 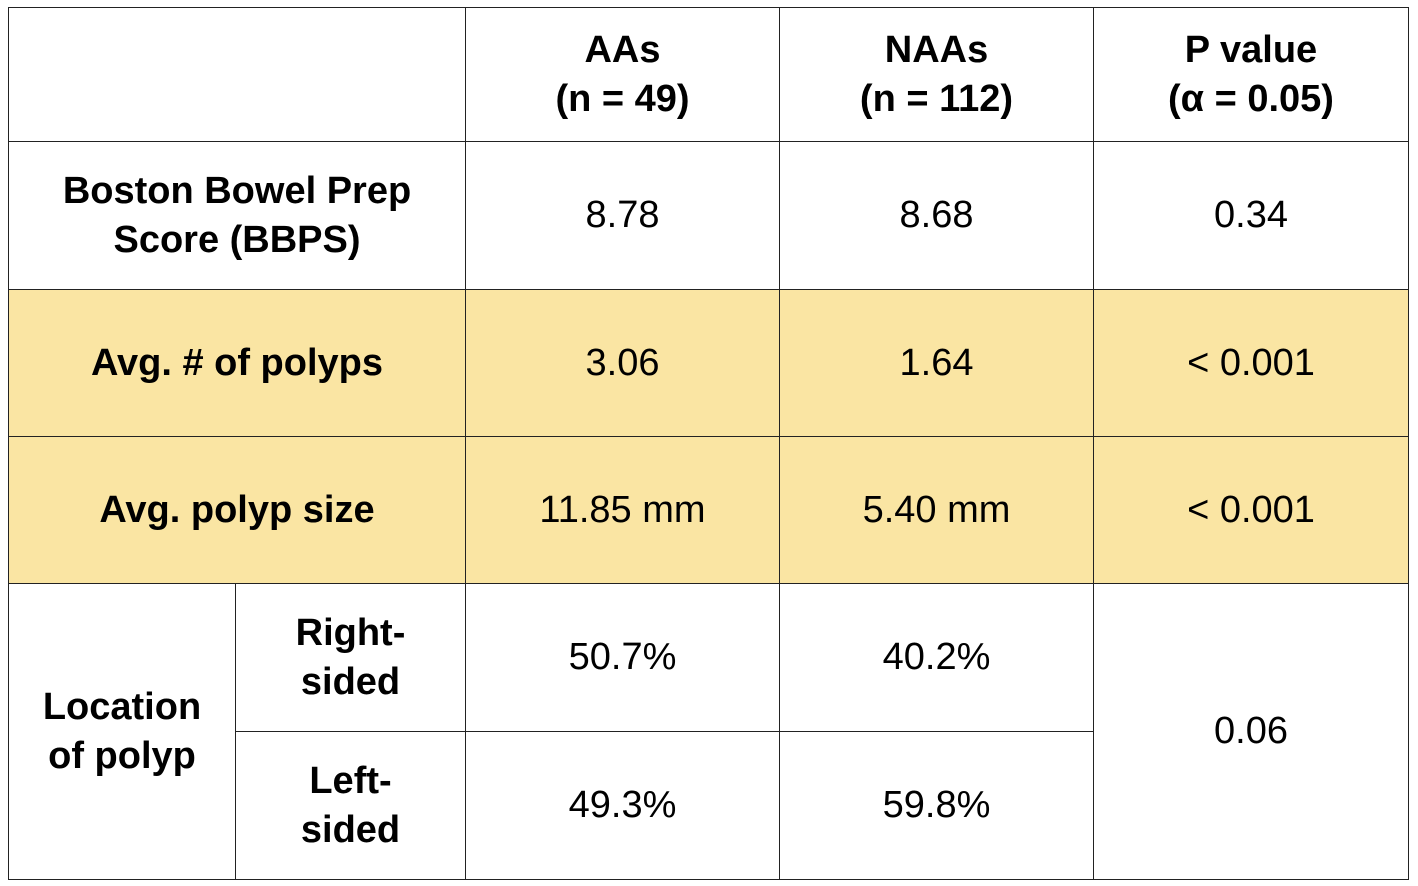 I want to click on row-label-bbps: Boston Bowel Prep Score (BBPS), so click(x=237, y=215).